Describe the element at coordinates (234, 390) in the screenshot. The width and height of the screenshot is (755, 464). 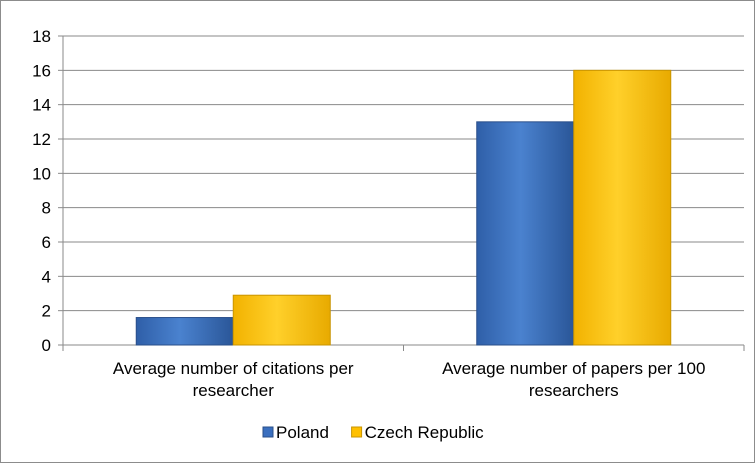
I see `x-category-label: researcher` at that location.